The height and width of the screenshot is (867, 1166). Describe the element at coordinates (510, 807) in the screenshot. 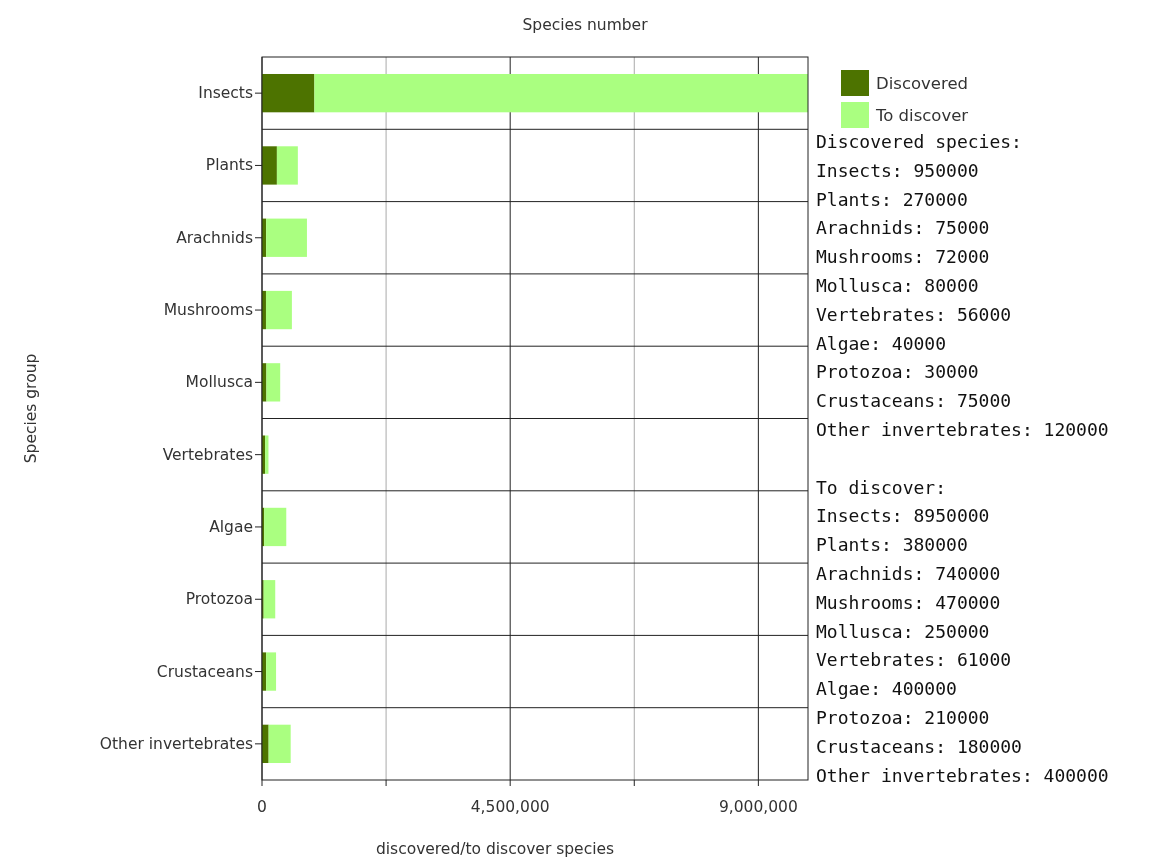

I see `x-tick-label: 4,500,000` at that location.